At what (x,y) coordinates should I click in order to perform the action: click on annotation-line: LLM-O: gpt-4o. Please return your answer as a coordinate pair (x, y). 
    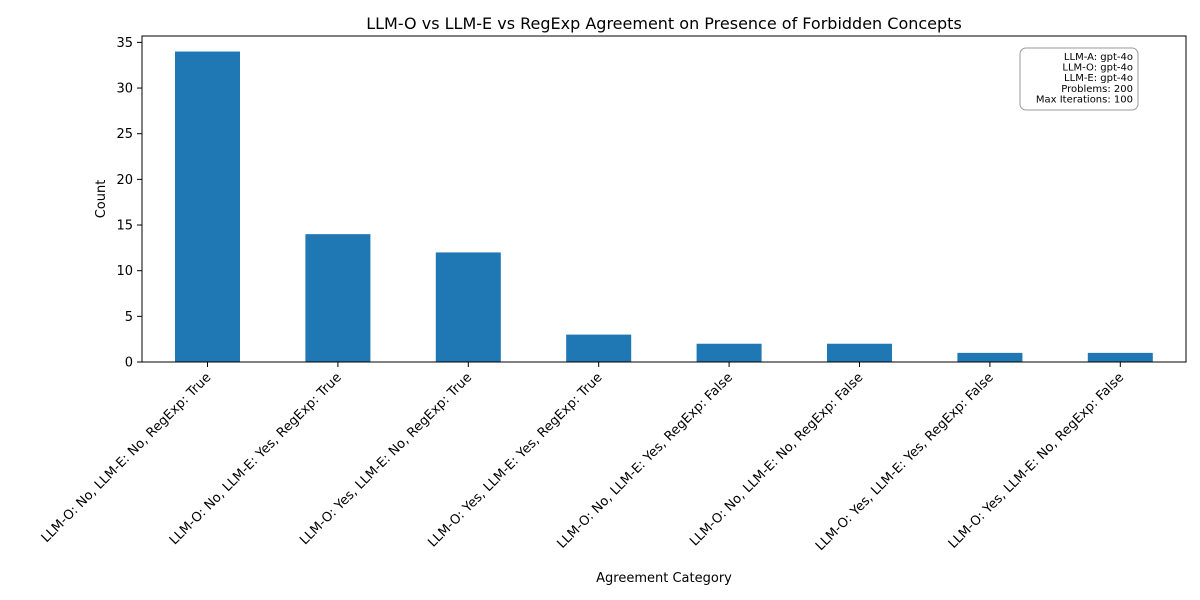
    Looking at the image, I should click on (1097, 68).